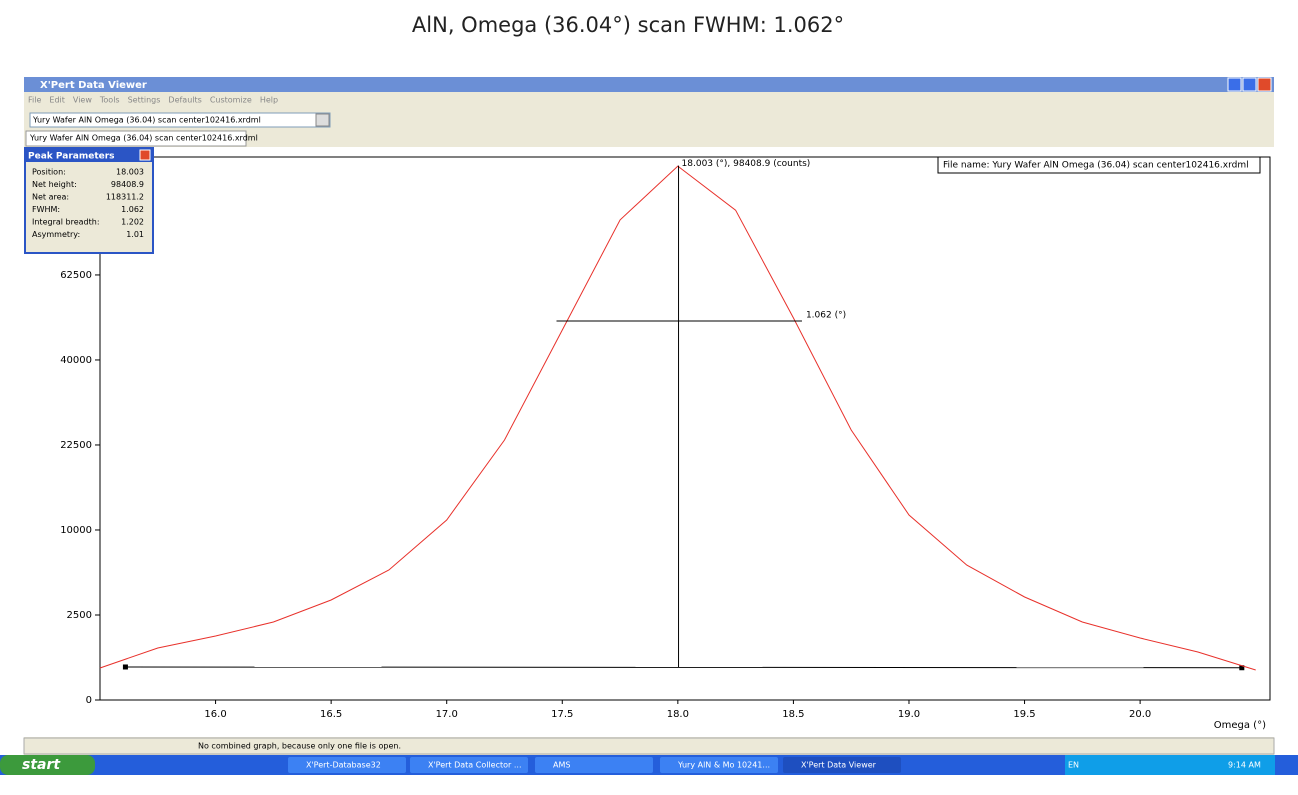 Image resolution: width=1298 pixels, height=795 pixels. I want to click on start-button, so click(47, 765).